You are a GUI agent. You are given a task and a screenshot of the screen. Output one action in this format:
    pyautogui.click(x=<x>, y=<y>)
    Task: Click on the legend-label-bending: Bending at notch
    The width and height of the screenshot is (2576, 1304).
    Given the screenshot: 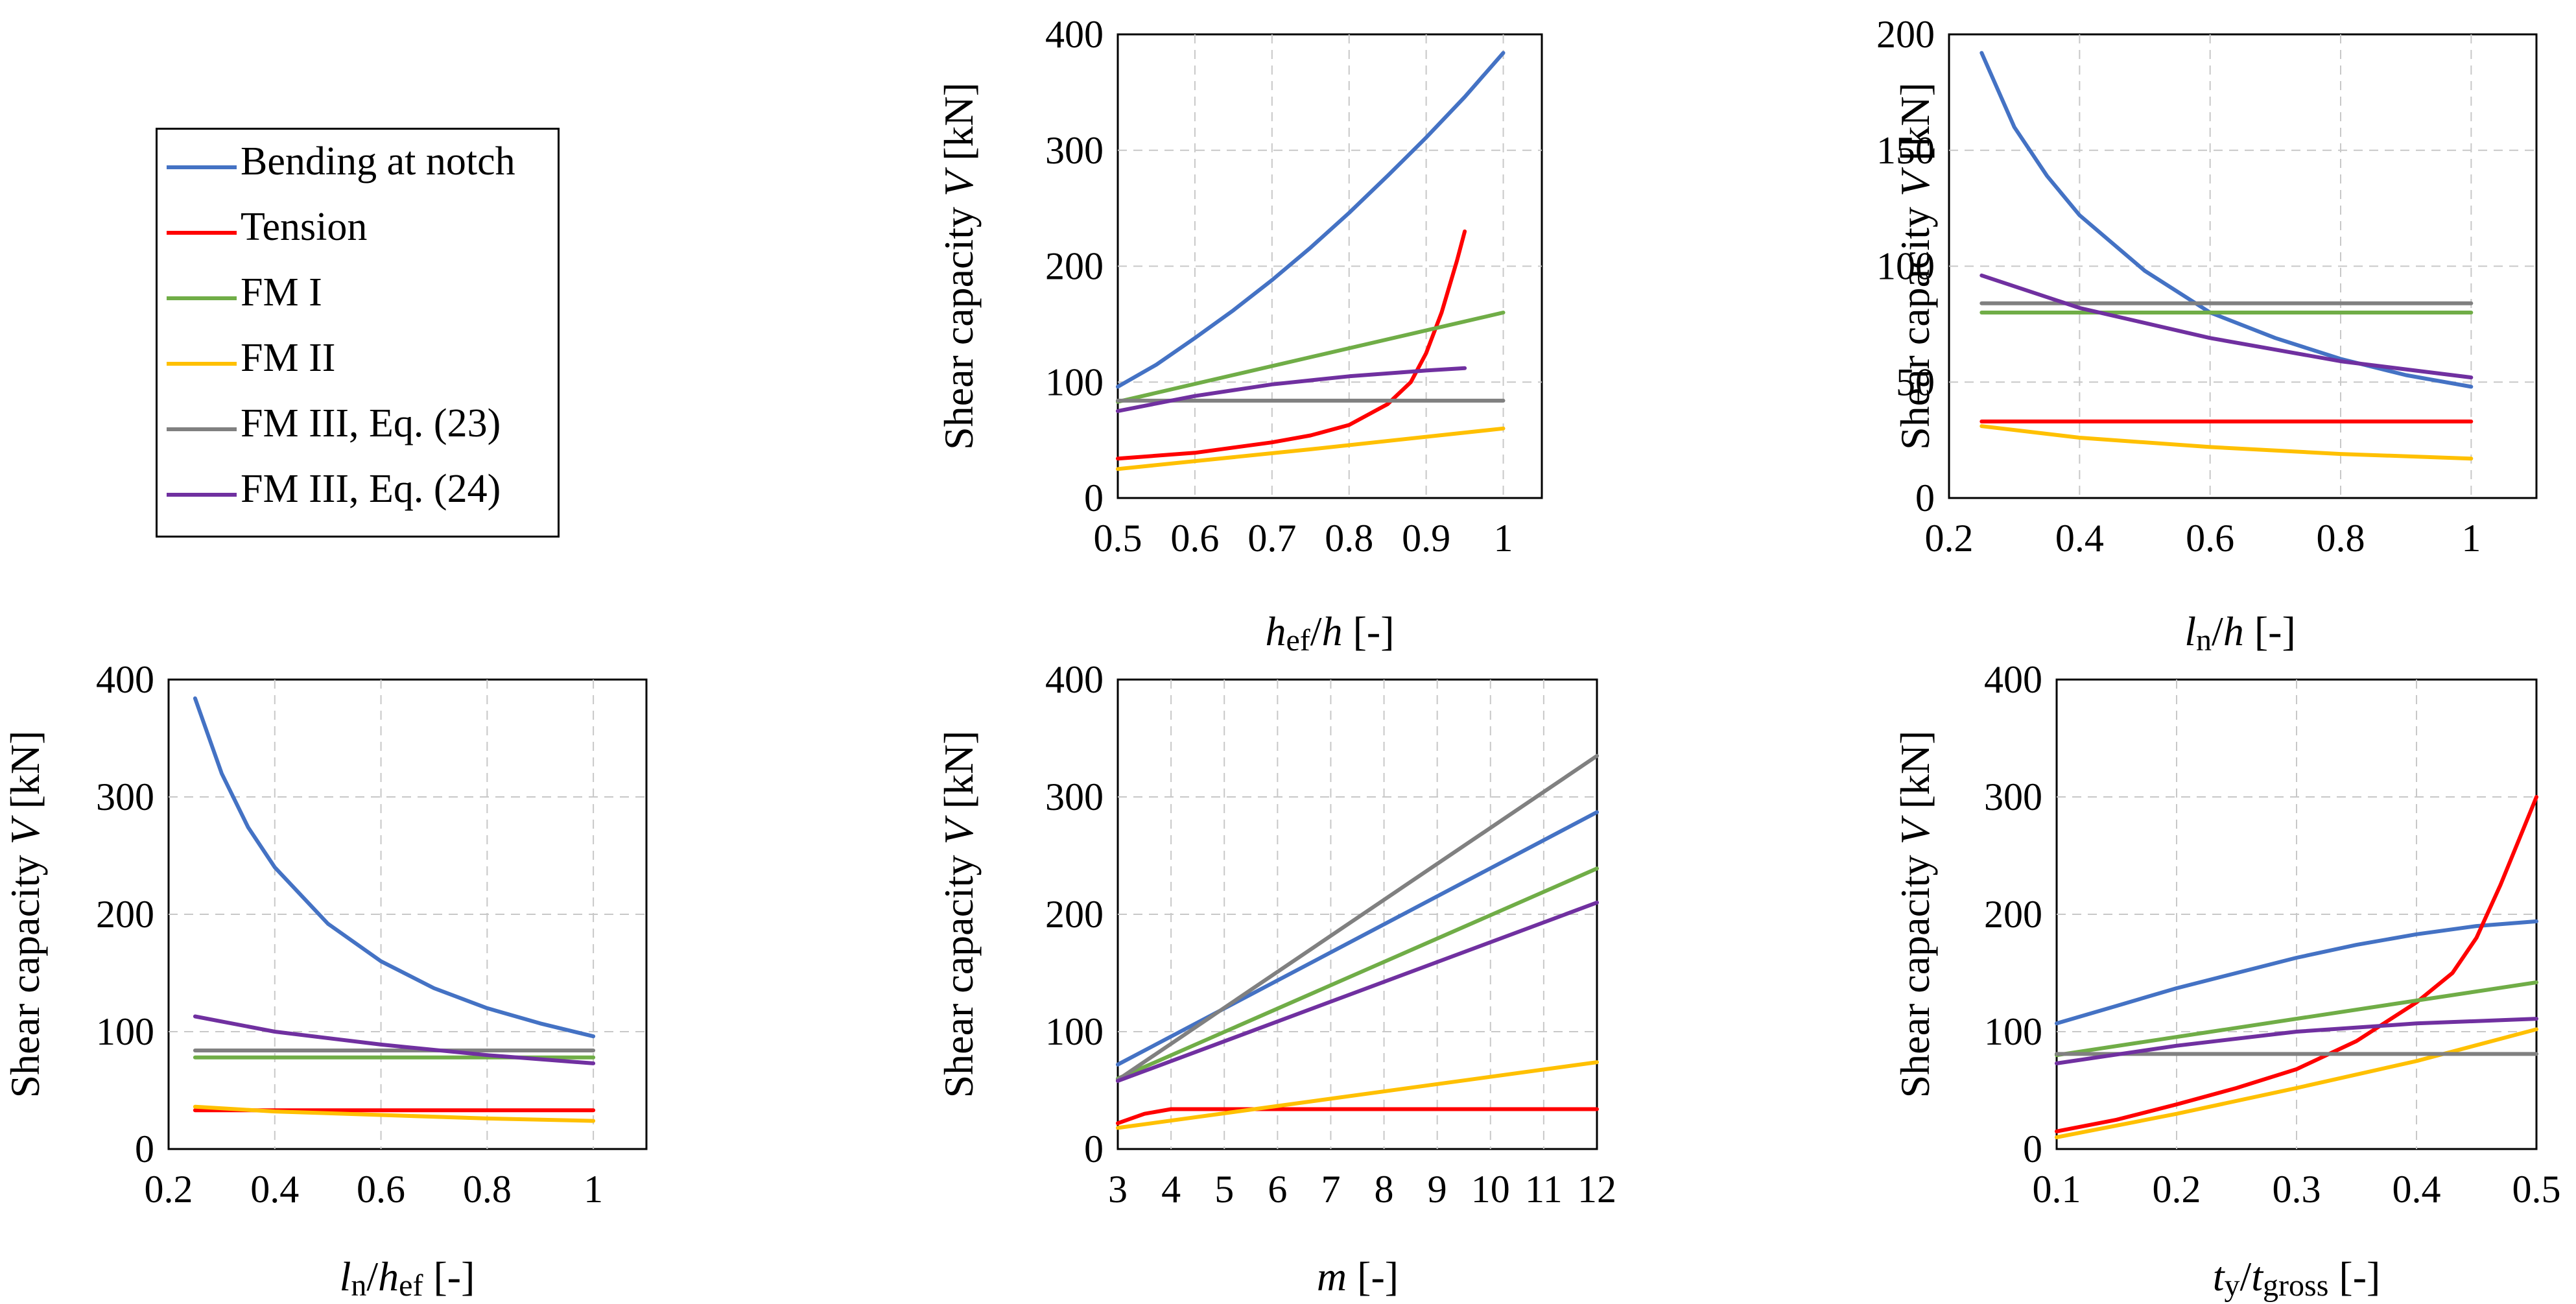 What is the action you would take?
    pyautogui.click(x=378, y=161)
    